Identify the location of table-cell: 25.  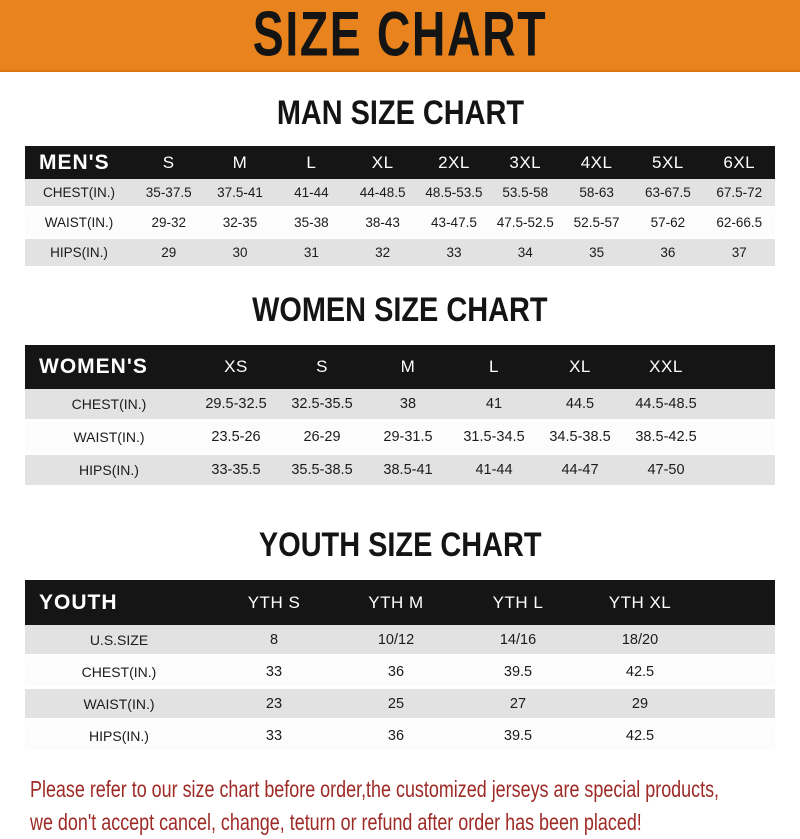
(396, 704).